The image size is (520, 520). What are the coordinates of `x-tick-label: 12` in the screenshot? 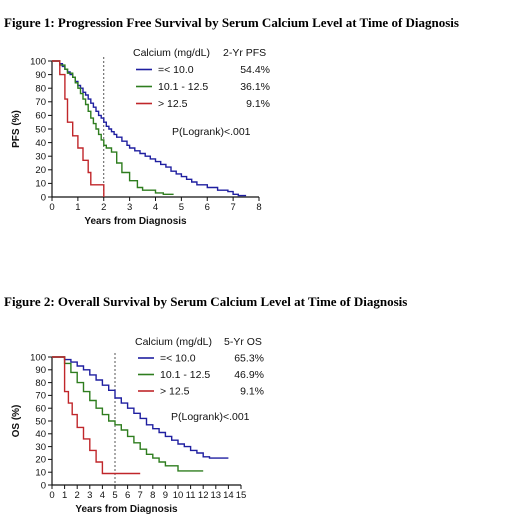 It's located at (203, 495).